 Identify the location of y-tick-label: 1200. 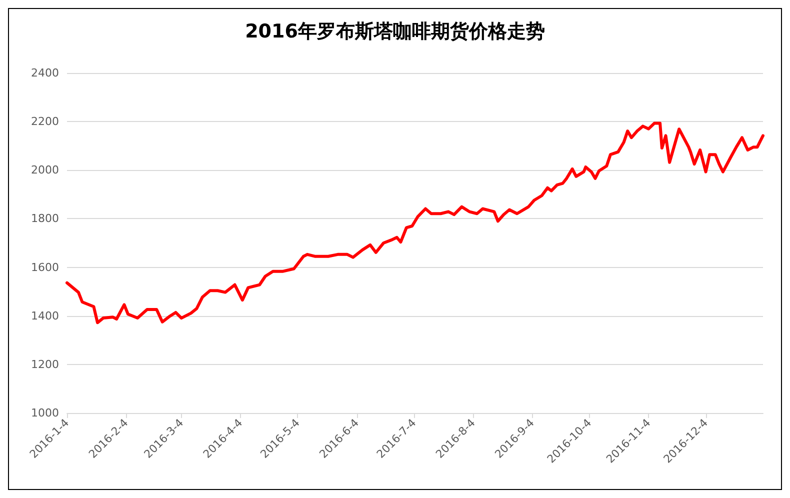
(45, 364).